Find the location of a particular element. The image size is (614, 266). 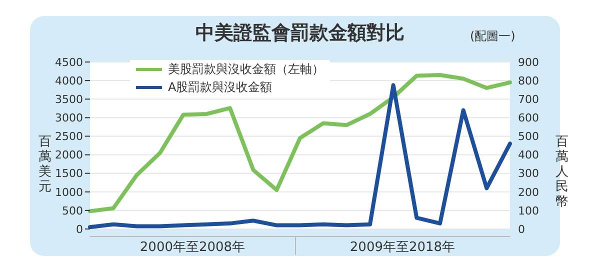

y-tick-label: 500 is located at coordinates (72, 211).